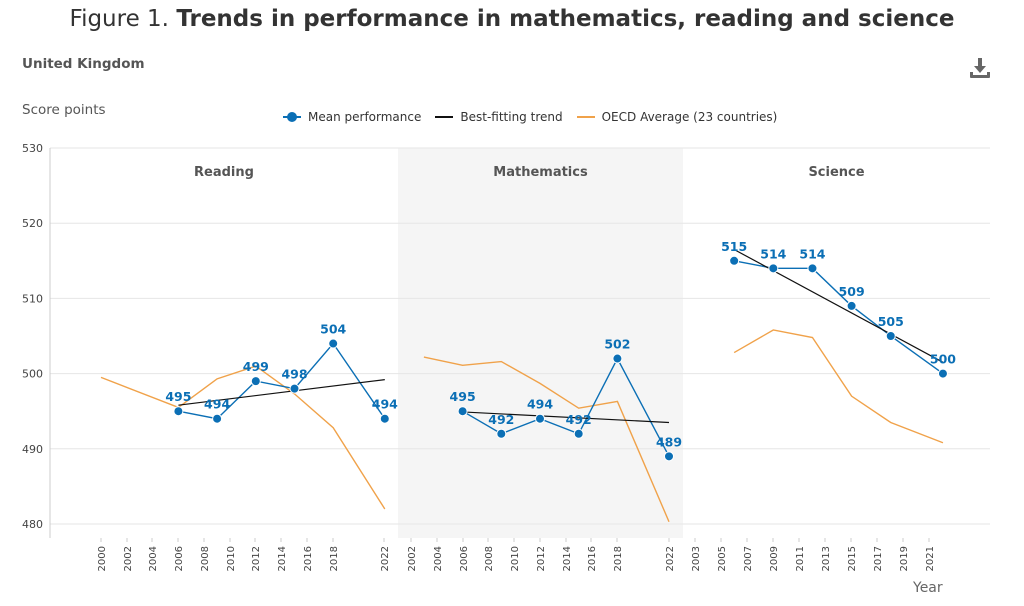 This screenshot has height=606, width=1024. Describe the element at coordinates (800, 558) in the screenshot. I see `x-tick-label: 2011` at that location.